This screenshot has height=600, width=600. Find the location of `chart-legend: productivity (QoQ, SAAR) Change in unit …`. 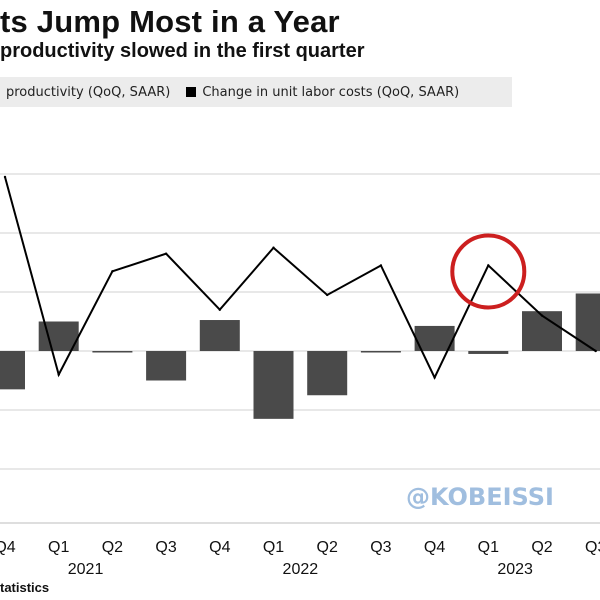

chart-legend: productivity (QoQ, SAAR) Change in unit … is located at coordinates (256, 92).